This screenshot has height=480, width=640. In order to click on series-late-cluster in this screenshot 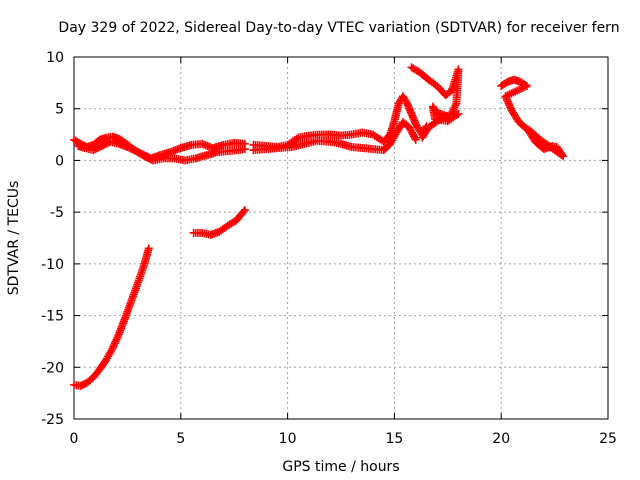, I will do `click(435, 102)`.